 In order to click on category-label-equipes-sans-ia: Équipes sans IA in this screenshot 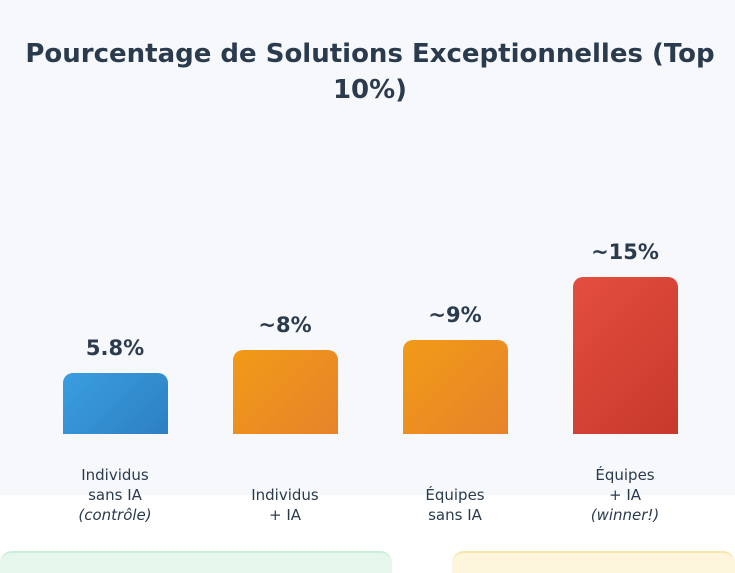, I will do `click(455, 494)`.